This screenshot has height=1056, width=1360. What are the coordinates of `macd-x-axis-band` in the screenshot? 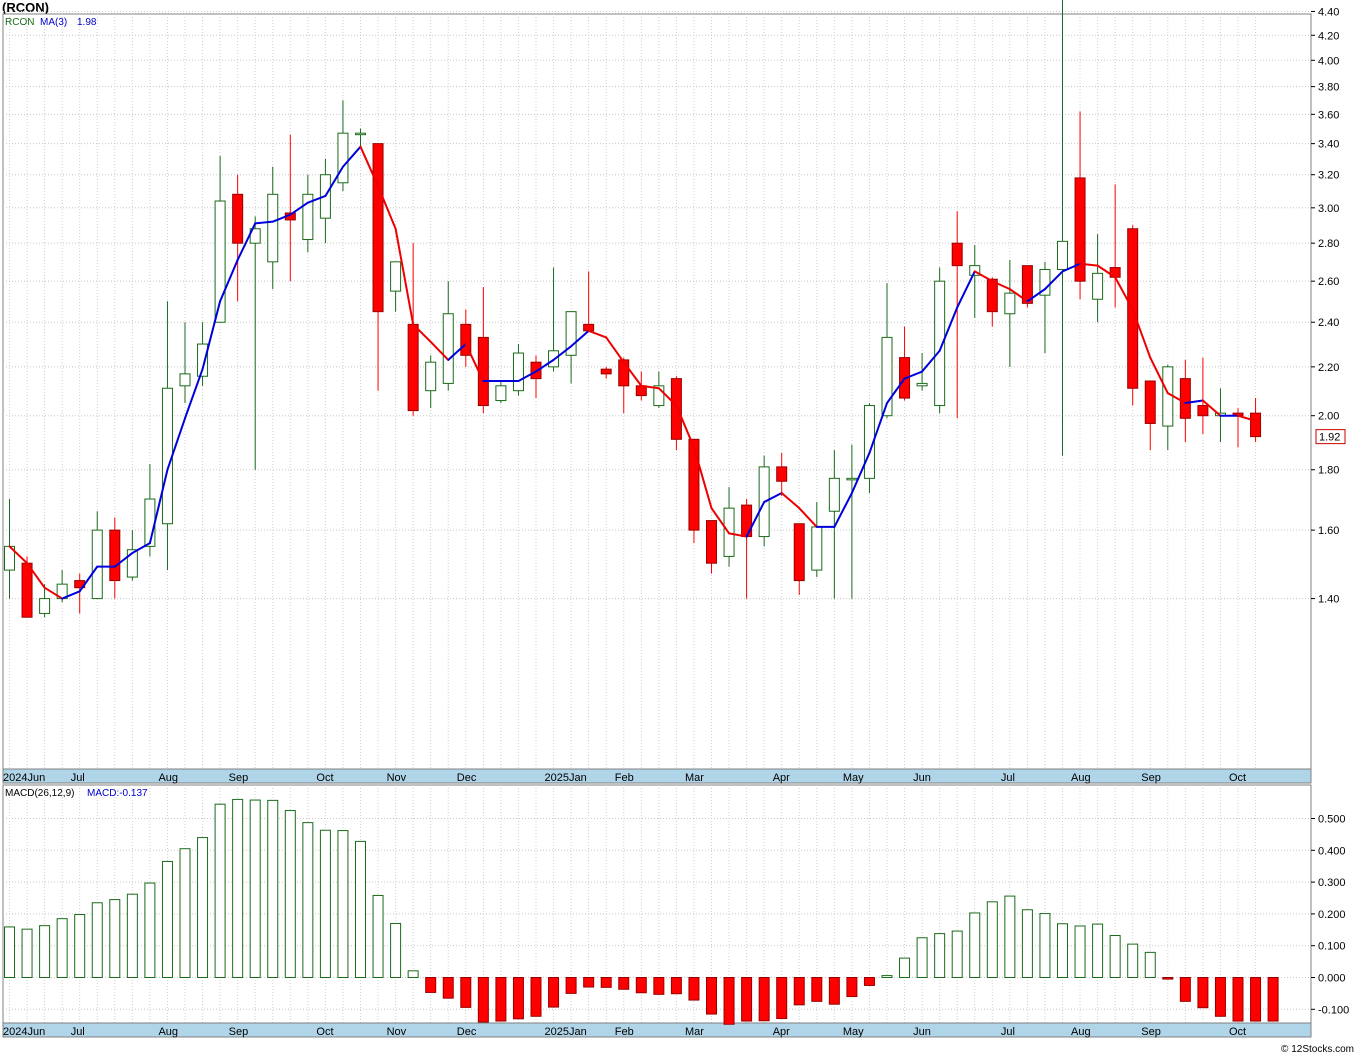 It's located at (657, 1030).